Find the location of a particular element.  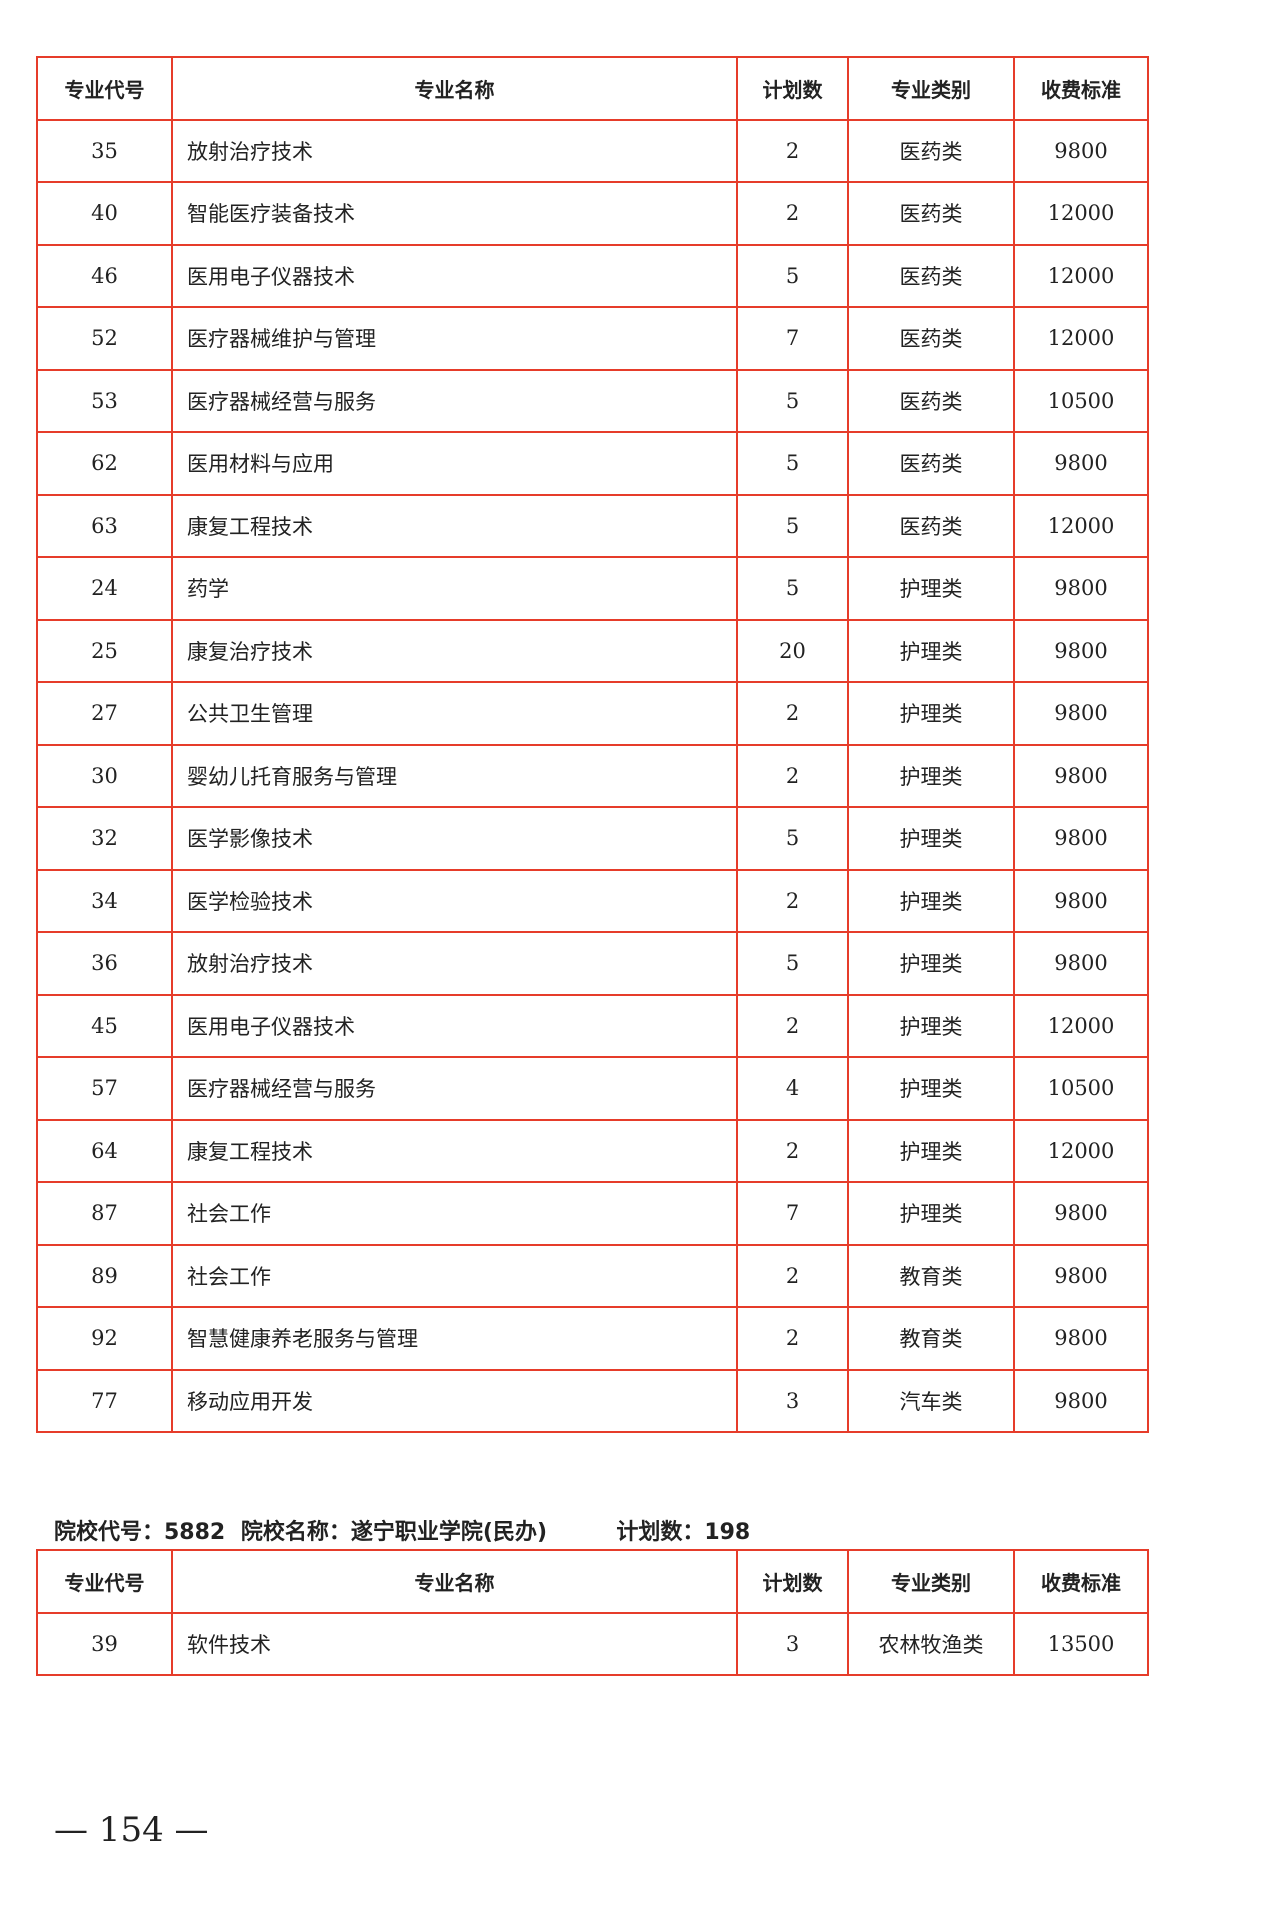

major-code-cell: 32 is located at coordinates (104, 838).